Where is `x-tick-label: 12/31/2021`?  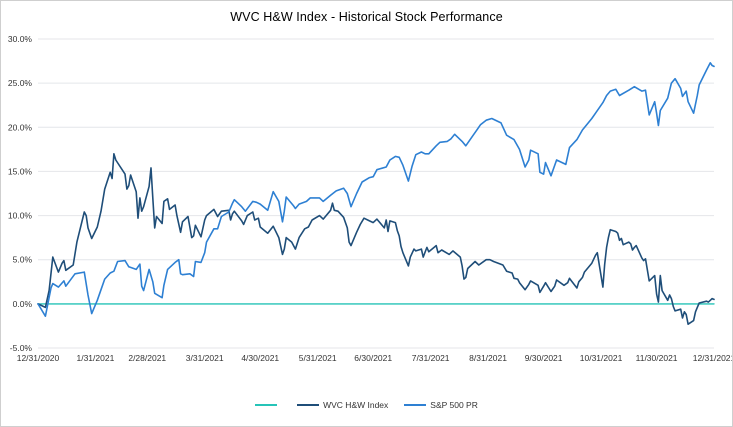 x-tick-label: 12/31/2021 is located at coordinates (713, 358).